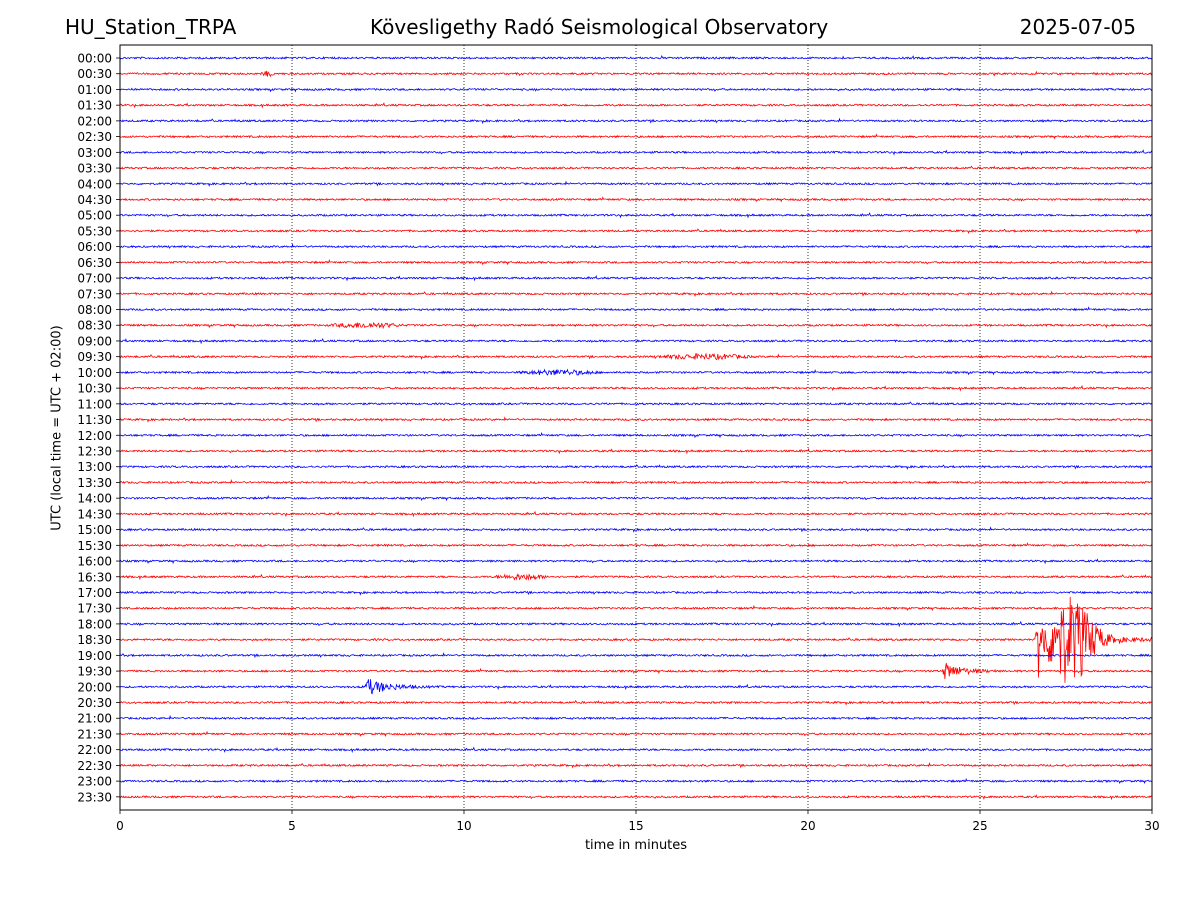 The height and width of the screenshot is (900, 1200). What do you see at coordinates (94, 577) in the screenshot?
I see `y-tick-label: 16:30` at bounding box center [94, 577].